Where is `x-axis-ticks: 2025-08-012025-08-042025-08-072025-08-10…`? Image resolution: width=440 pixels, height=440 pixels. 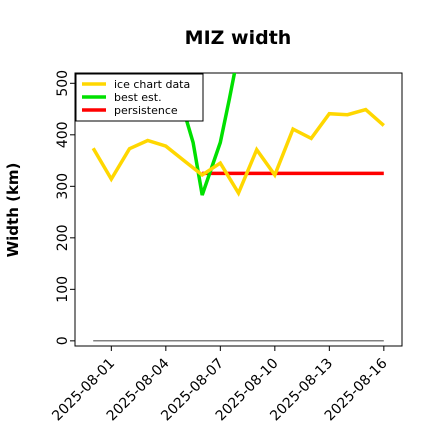
x-axis-ticks: 2025-08-012025-08-042025-08-072025-08-10… is located at coordinates (220, 385).